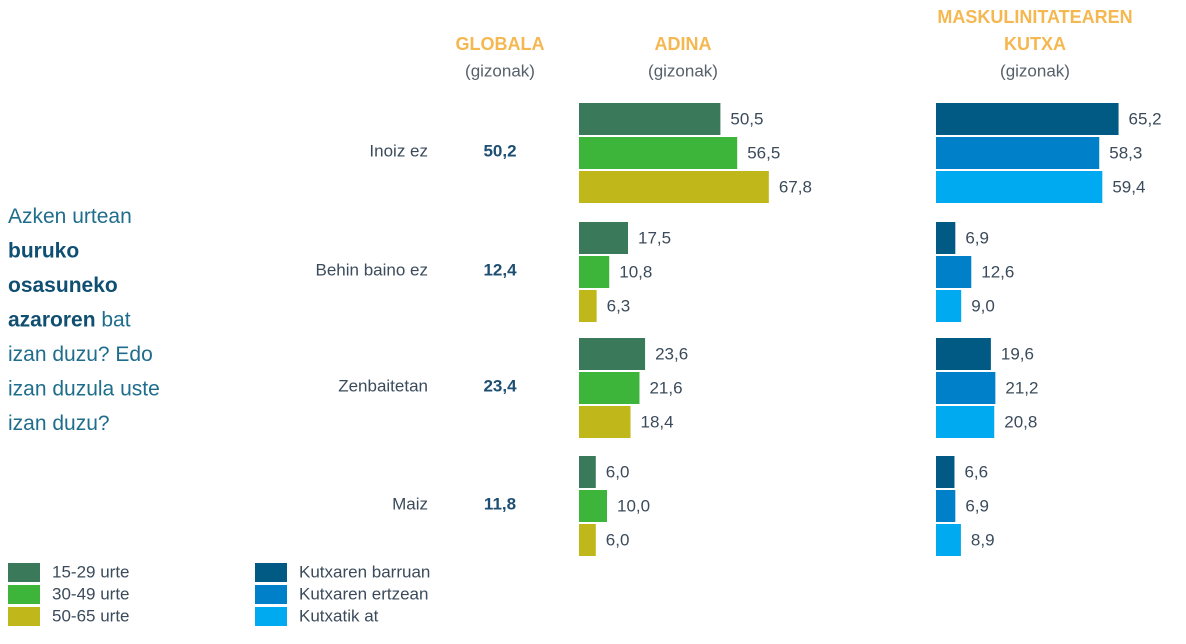 The height and width of the screenshot is (644, 1186). I want to click on legend-label: Kutxaren ertzean, so click(363, 593).